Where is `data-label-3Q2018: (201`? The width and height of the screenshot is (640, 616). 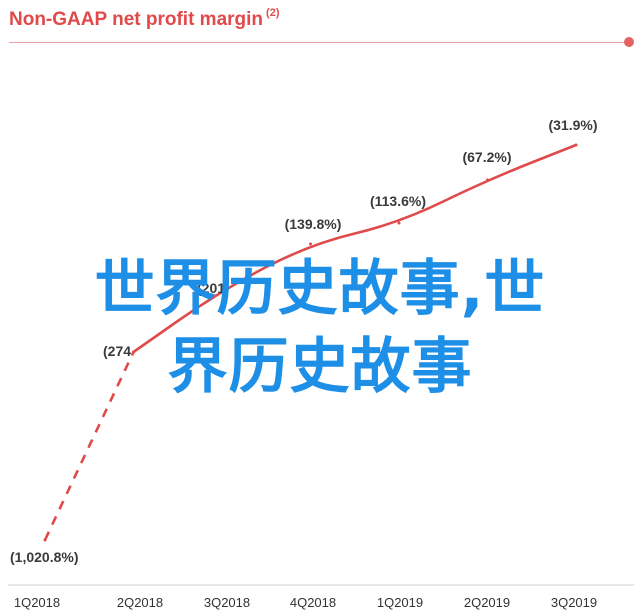 data-label-3Q2018: (201 is located at coordinates (211, 288).